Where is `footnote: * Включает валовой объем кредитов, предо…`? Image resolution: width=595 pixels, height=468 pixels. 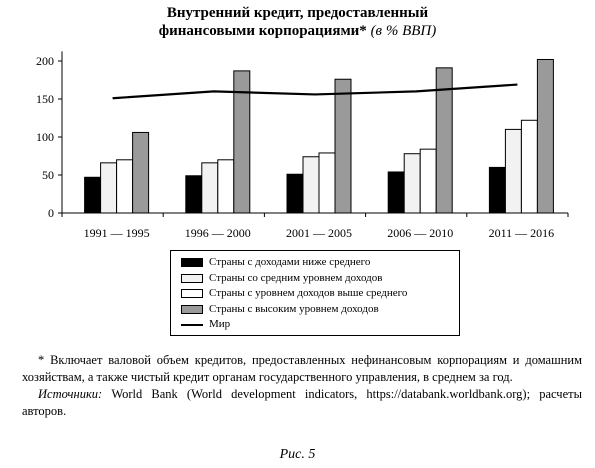
footnote: * Включает валовой объем кредитов, предо… is located at coordinates (302, 386).